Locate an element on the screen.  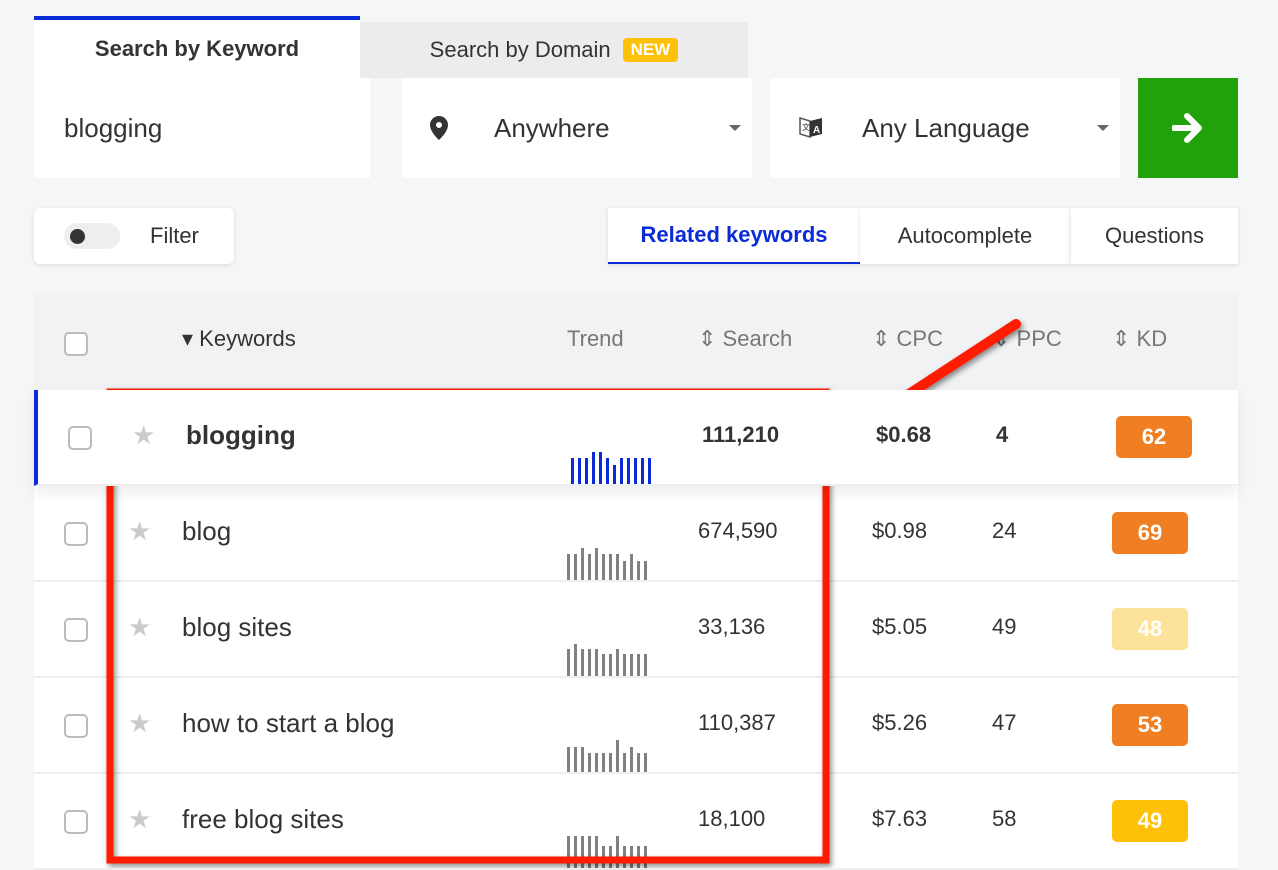
kd-badge: 69 is located at coordinates (1150, 533).